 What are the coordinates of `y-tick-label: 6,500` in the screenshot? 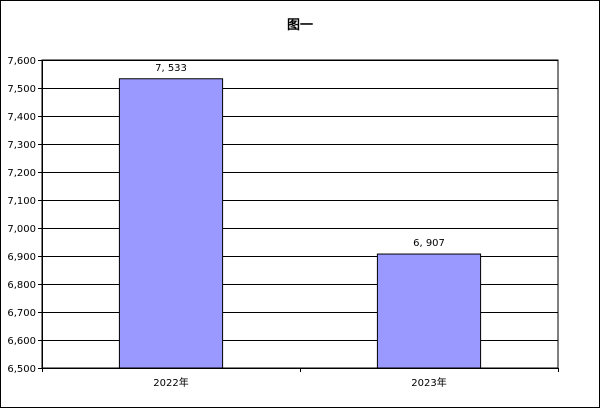 It's located at (21, 369).